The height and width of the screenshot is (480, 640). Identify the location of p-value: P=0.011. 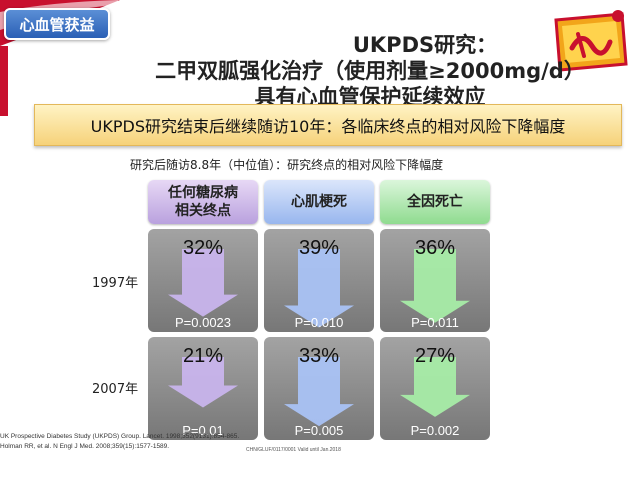
(435, 322).